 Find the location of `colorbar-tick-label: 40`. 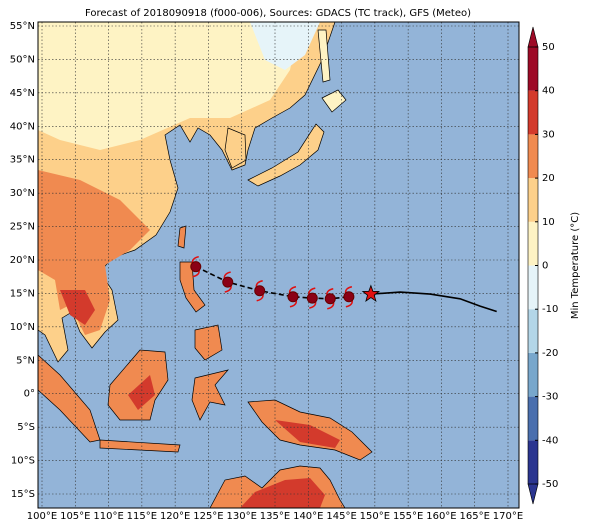

colorbar-tick-label: 40 is located at coordinates (548, 91).